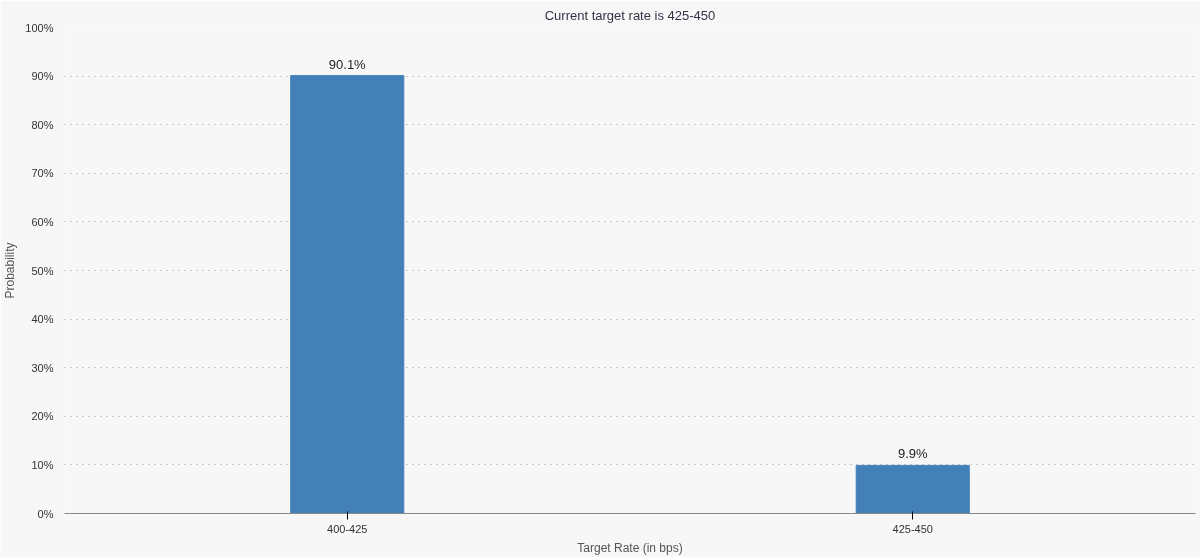 The height and width of the screenshot is (557, 1200). What do you see at coordinates (45, 513) in the screenshot?
I see `y-tick-label: 0%` at bounding box center [45, 513].